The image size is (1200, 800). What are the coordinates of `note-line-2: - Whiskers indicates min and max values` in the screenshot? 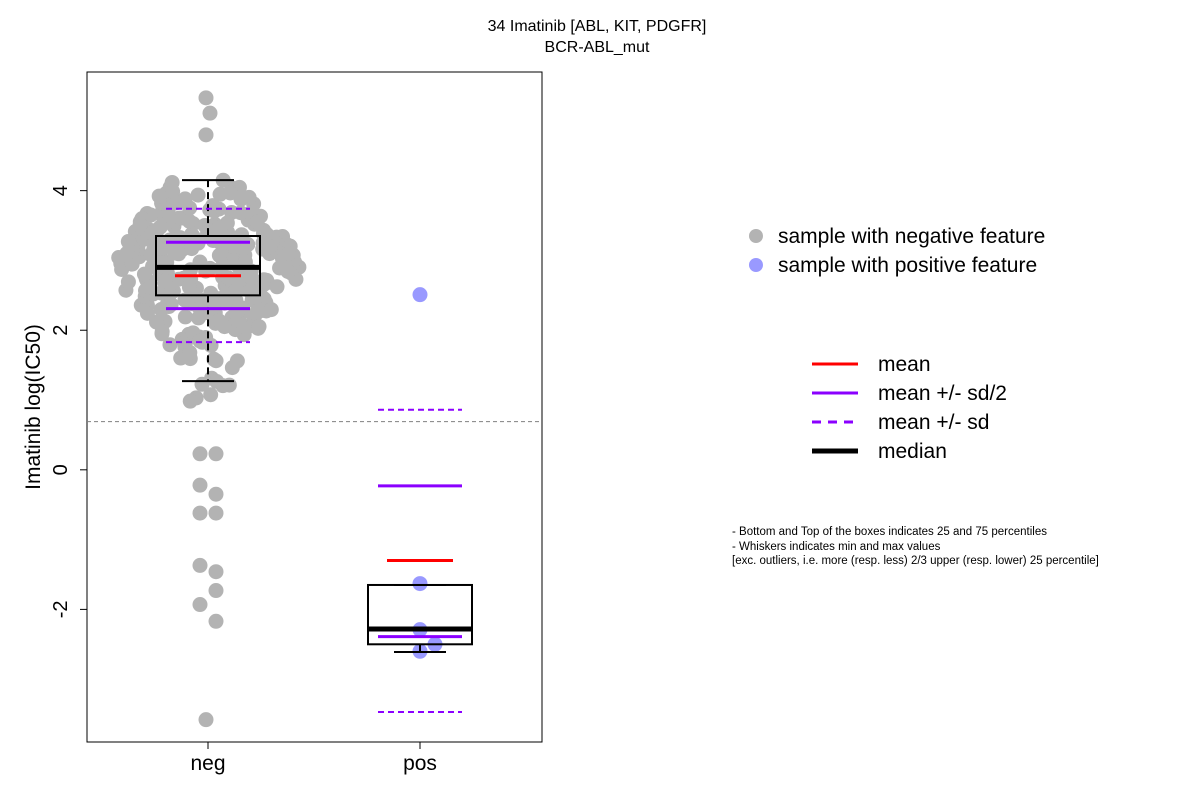 It's located at (836, 547).